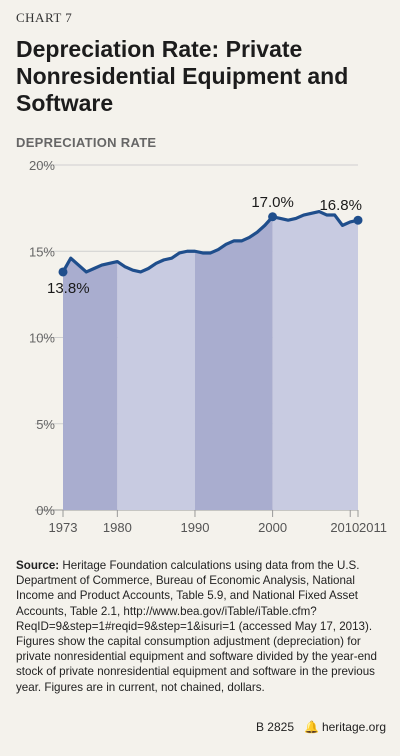 The width and height of the screenshot is (400, 756). I want to click on x-tick-label: 2011, so click(373, 527).